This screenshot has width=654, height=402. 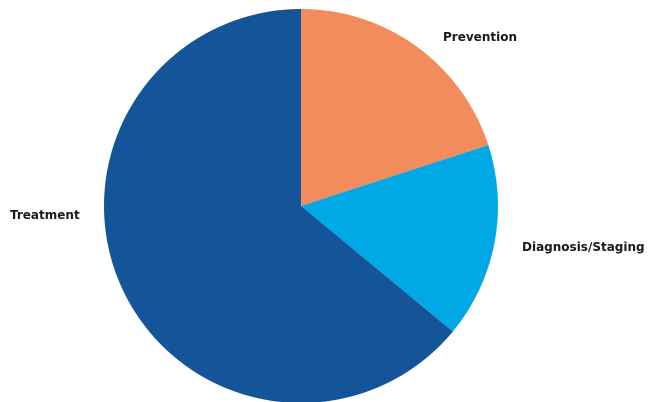 I want to click on slice-label-prevention: Prevention, so click(x=480, y=37).